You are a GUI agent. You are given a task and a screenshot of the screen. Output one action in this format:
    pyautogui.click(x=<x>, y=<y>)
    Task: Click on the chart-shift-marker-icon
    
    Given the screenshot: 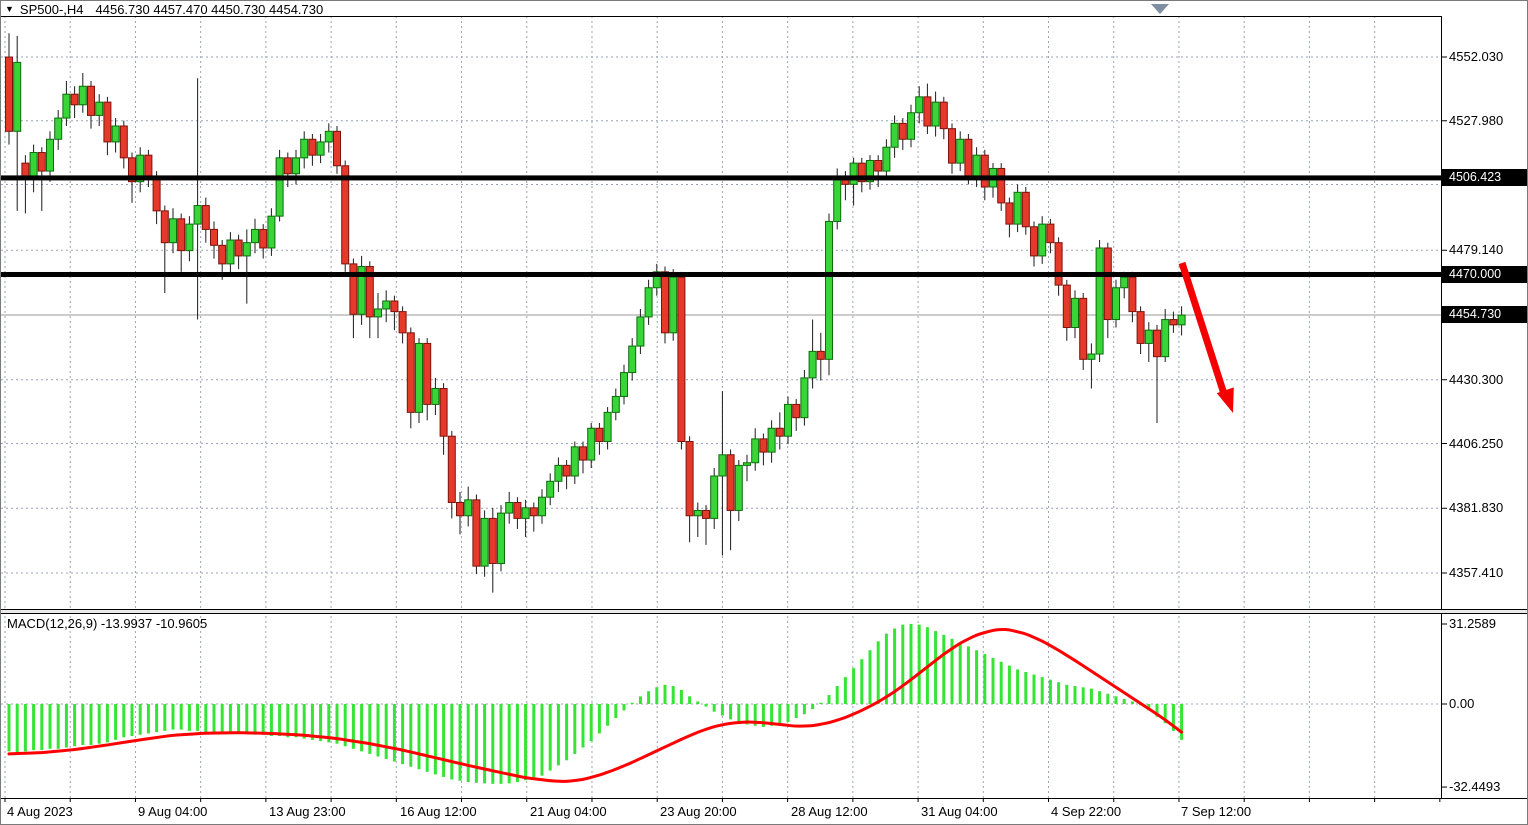 What is the action you would take?
    pyautogui.click(x=1160, y=9)
    